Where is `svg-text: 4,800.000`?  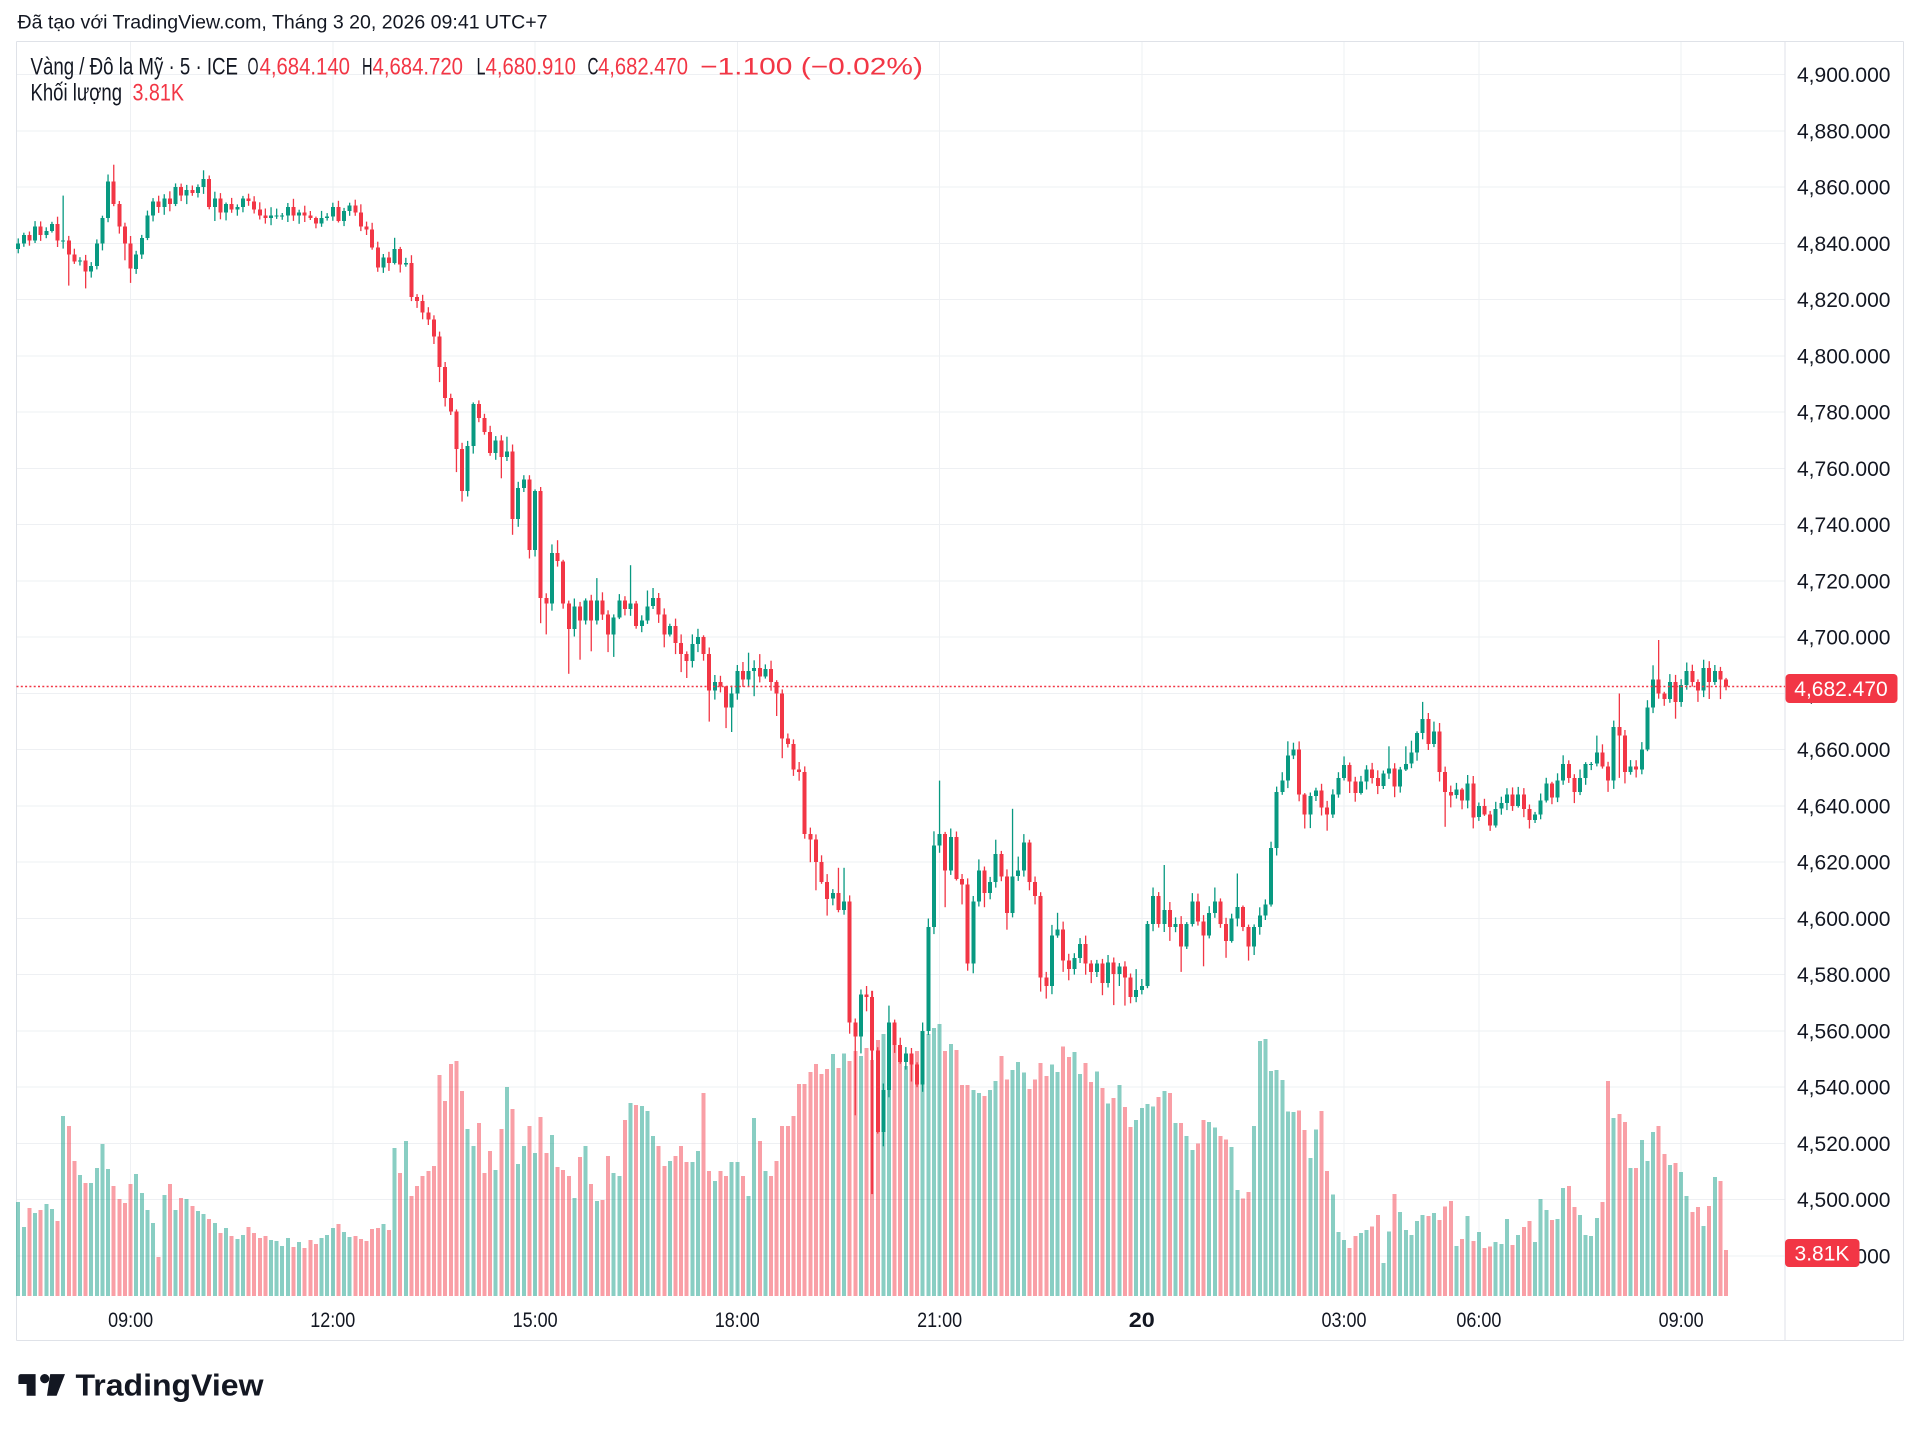 svg-text: 4,800.000 is located at coordinates (1843, 356).